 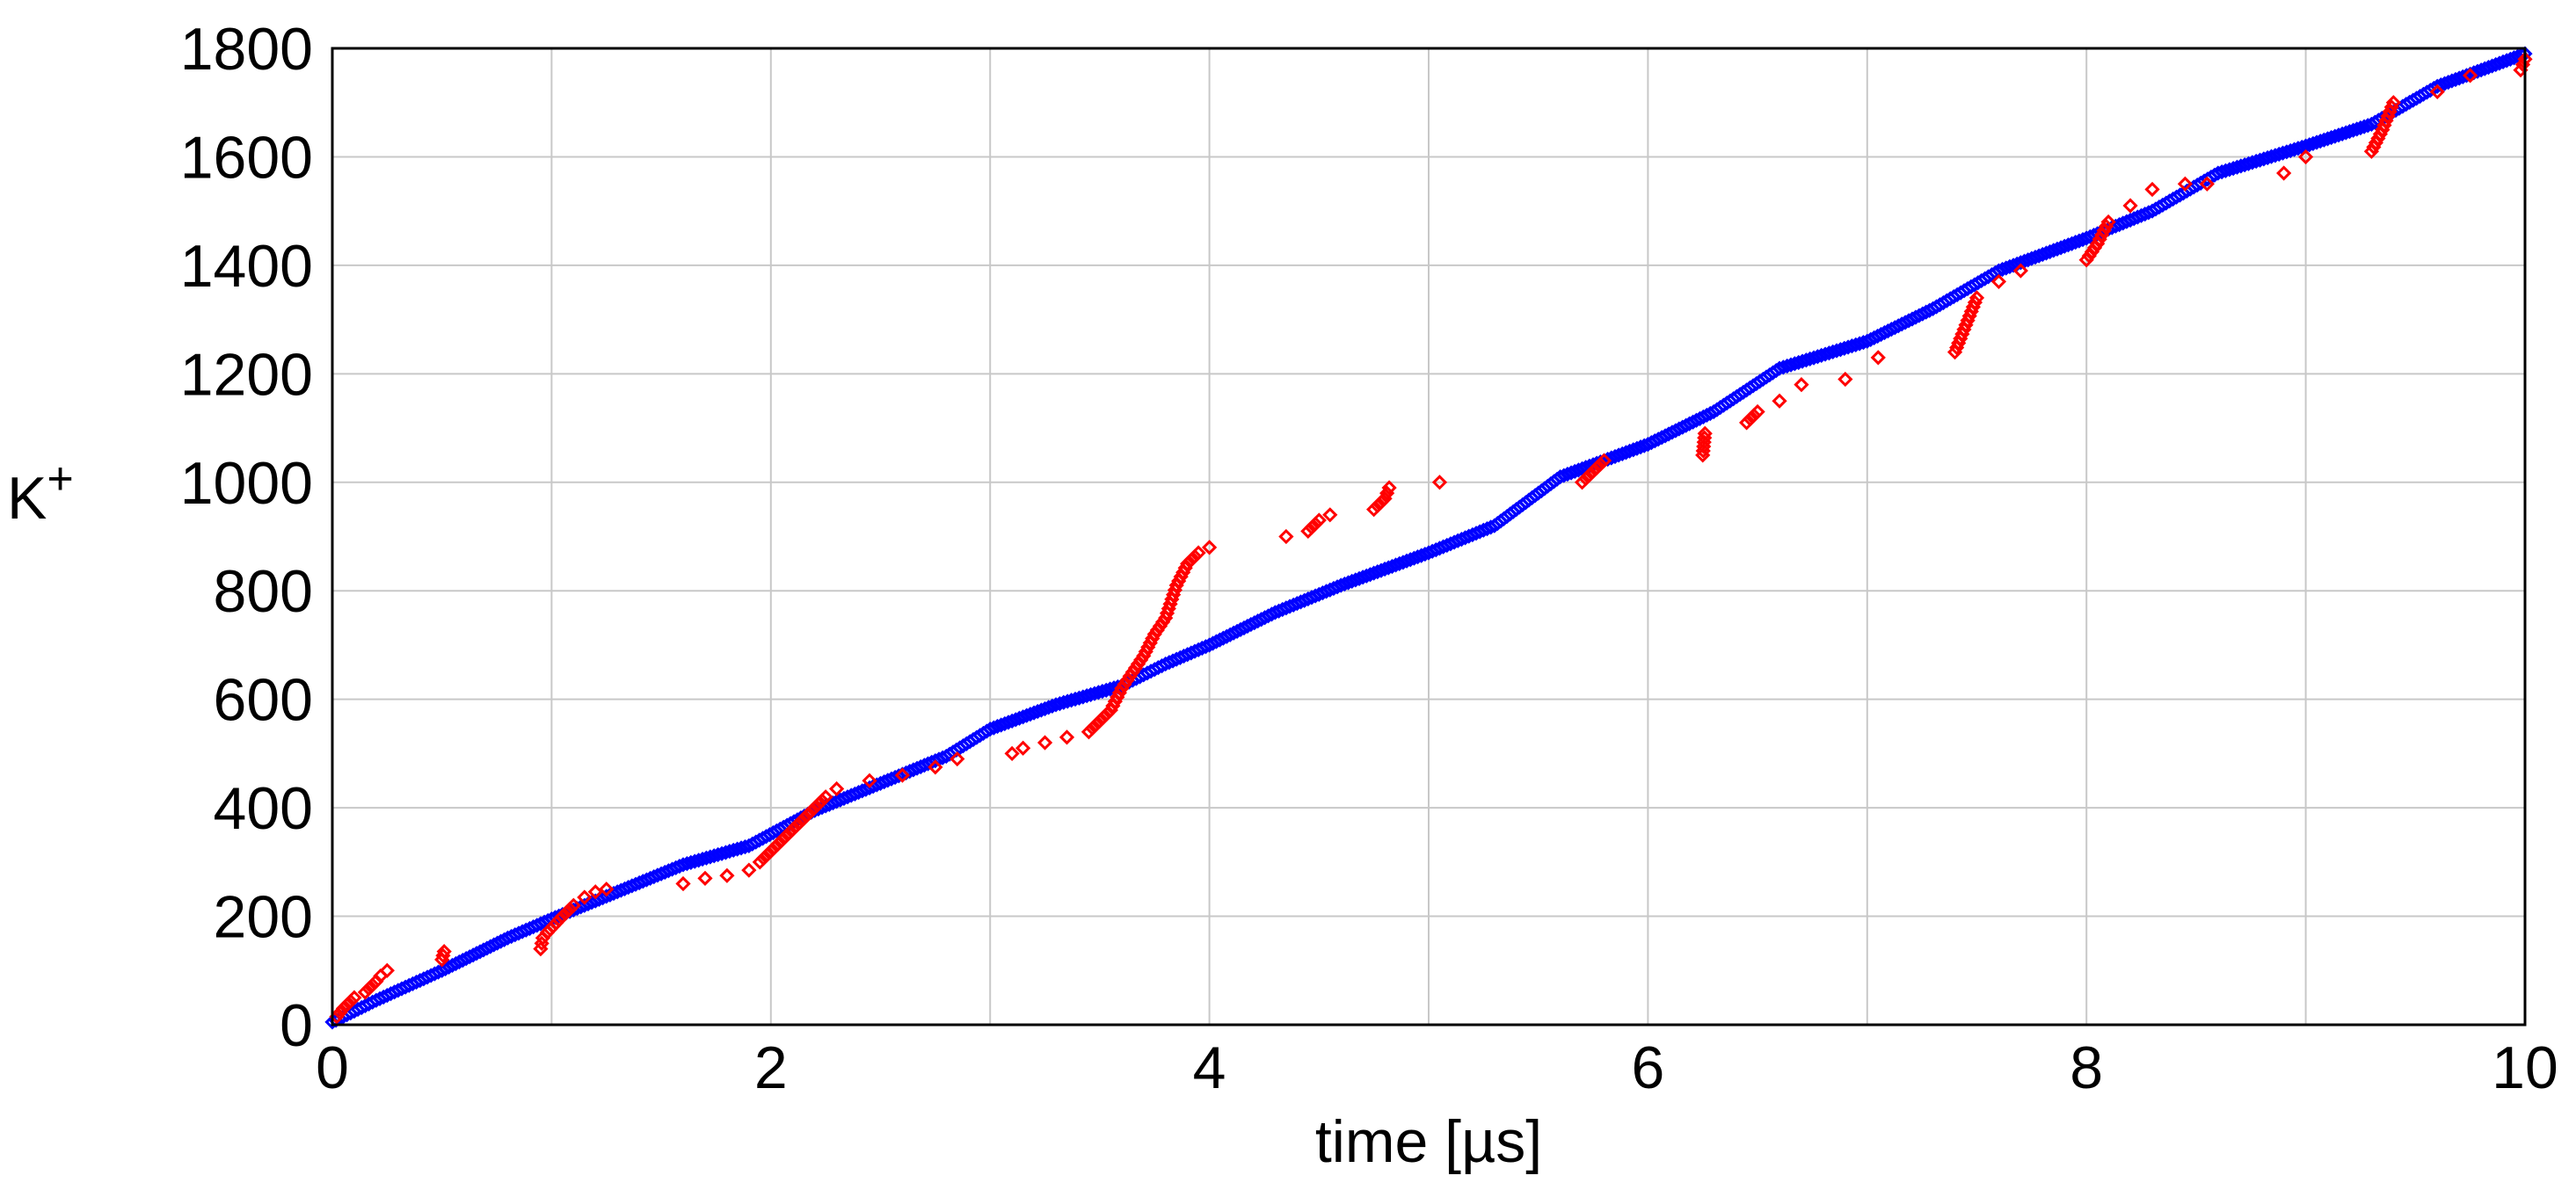 What do you see at coordinates (246, 49) in the screenshot?
I see `y-tick-label: 1800` at bounding box center [246, 49].